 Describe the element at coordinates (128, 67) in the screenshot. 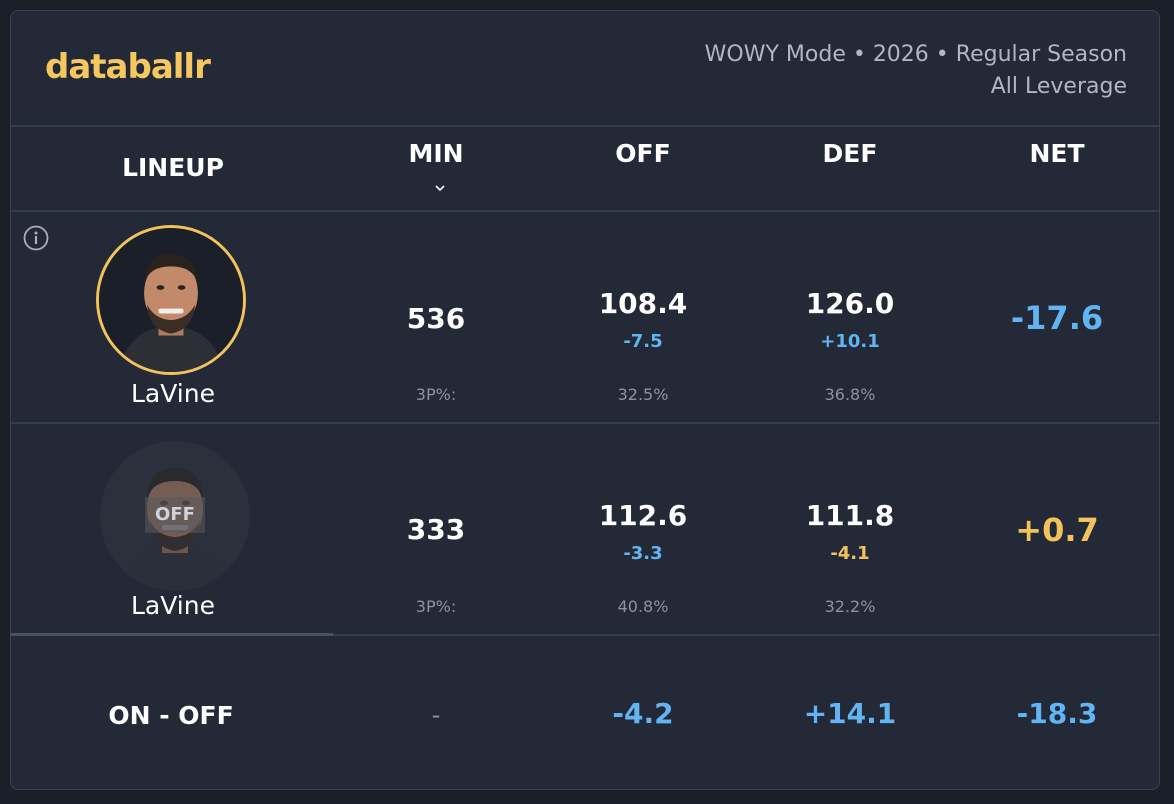

I see `databallr-logo: databallr` at that location.